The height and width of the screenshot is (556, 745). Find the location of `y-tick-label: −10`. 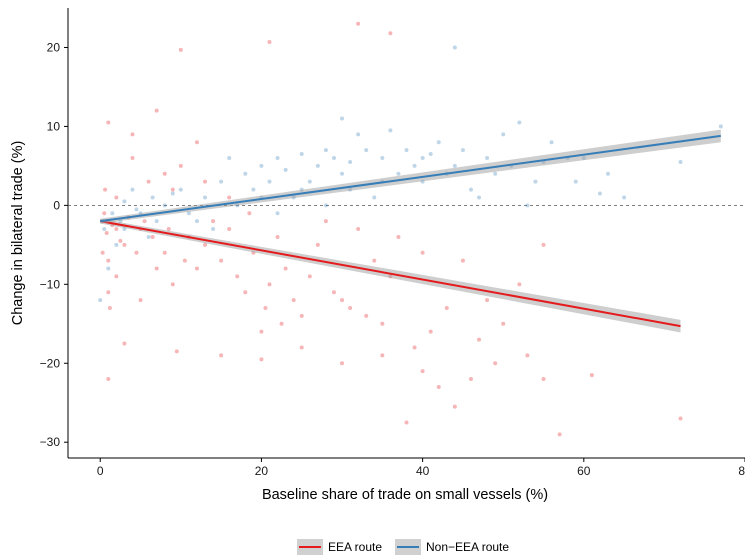

y-tick-label: −10 is located at coordinates (50, 284).